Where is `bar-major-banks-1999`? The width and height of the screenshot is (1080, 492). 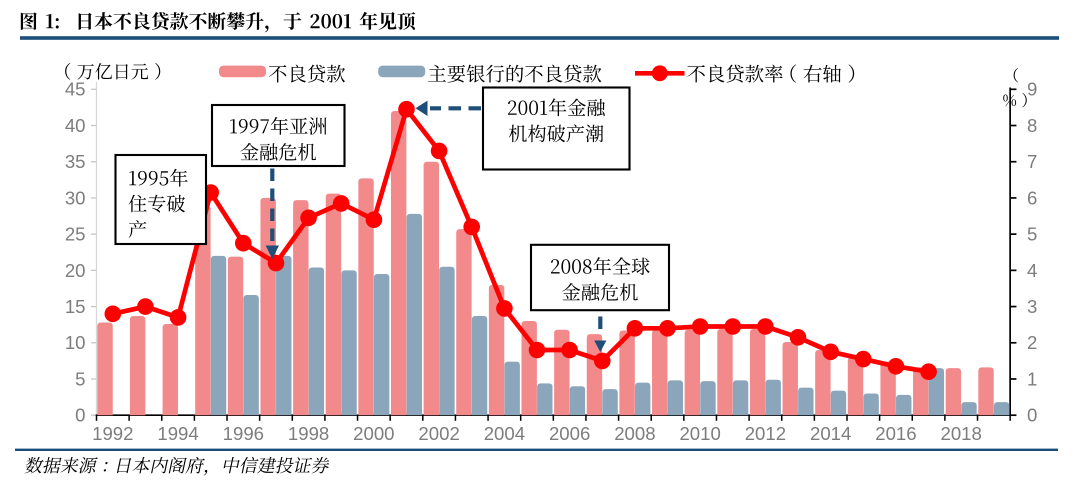
bar-major-banks-1999 is located at coordinates (349, 343).